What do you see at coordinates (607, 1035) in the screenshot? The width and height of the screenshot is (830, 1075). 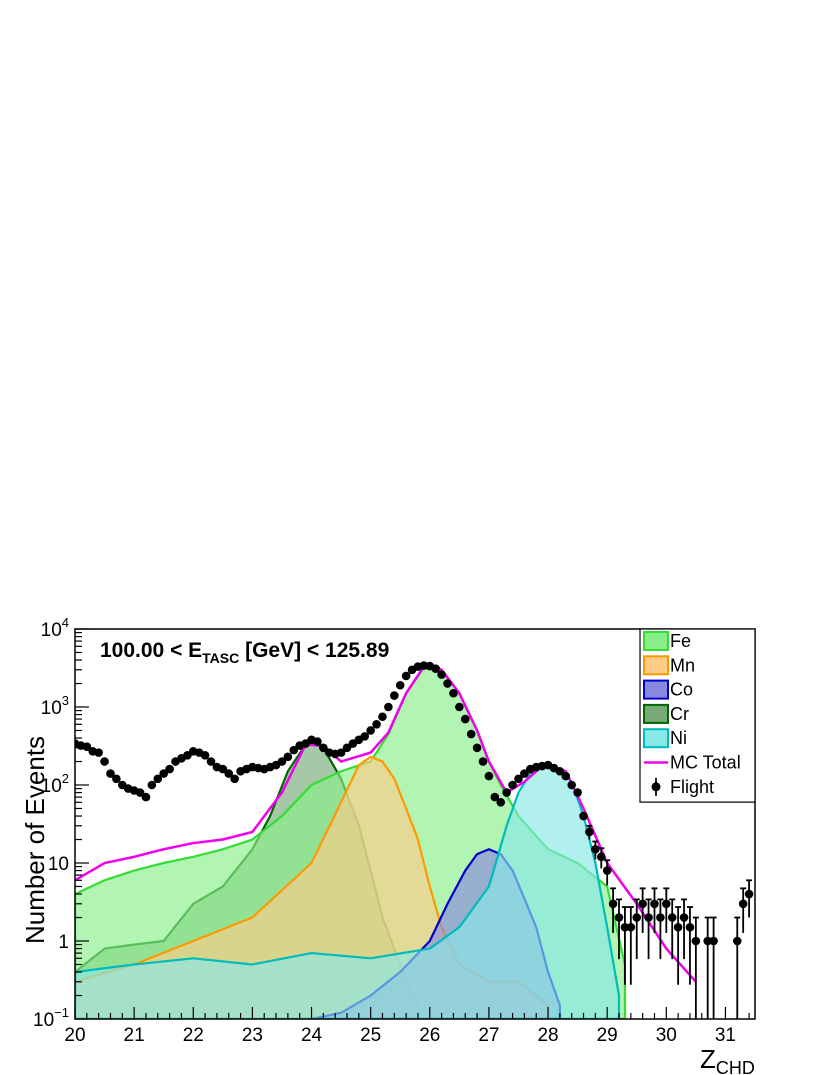 I see `x-tick-label: 29` at bounding box center [607, 1035].